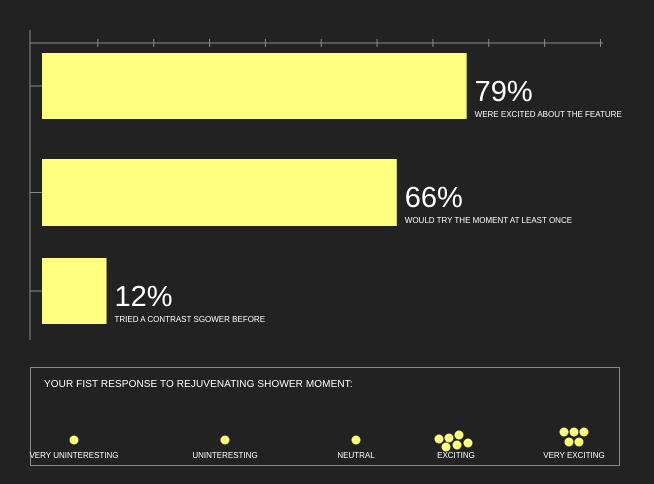  What do you see at coordinates (574, 455) in the screenshot?
I see `response-option-label: VERY EXCITING` at bounding box center [574, 455].